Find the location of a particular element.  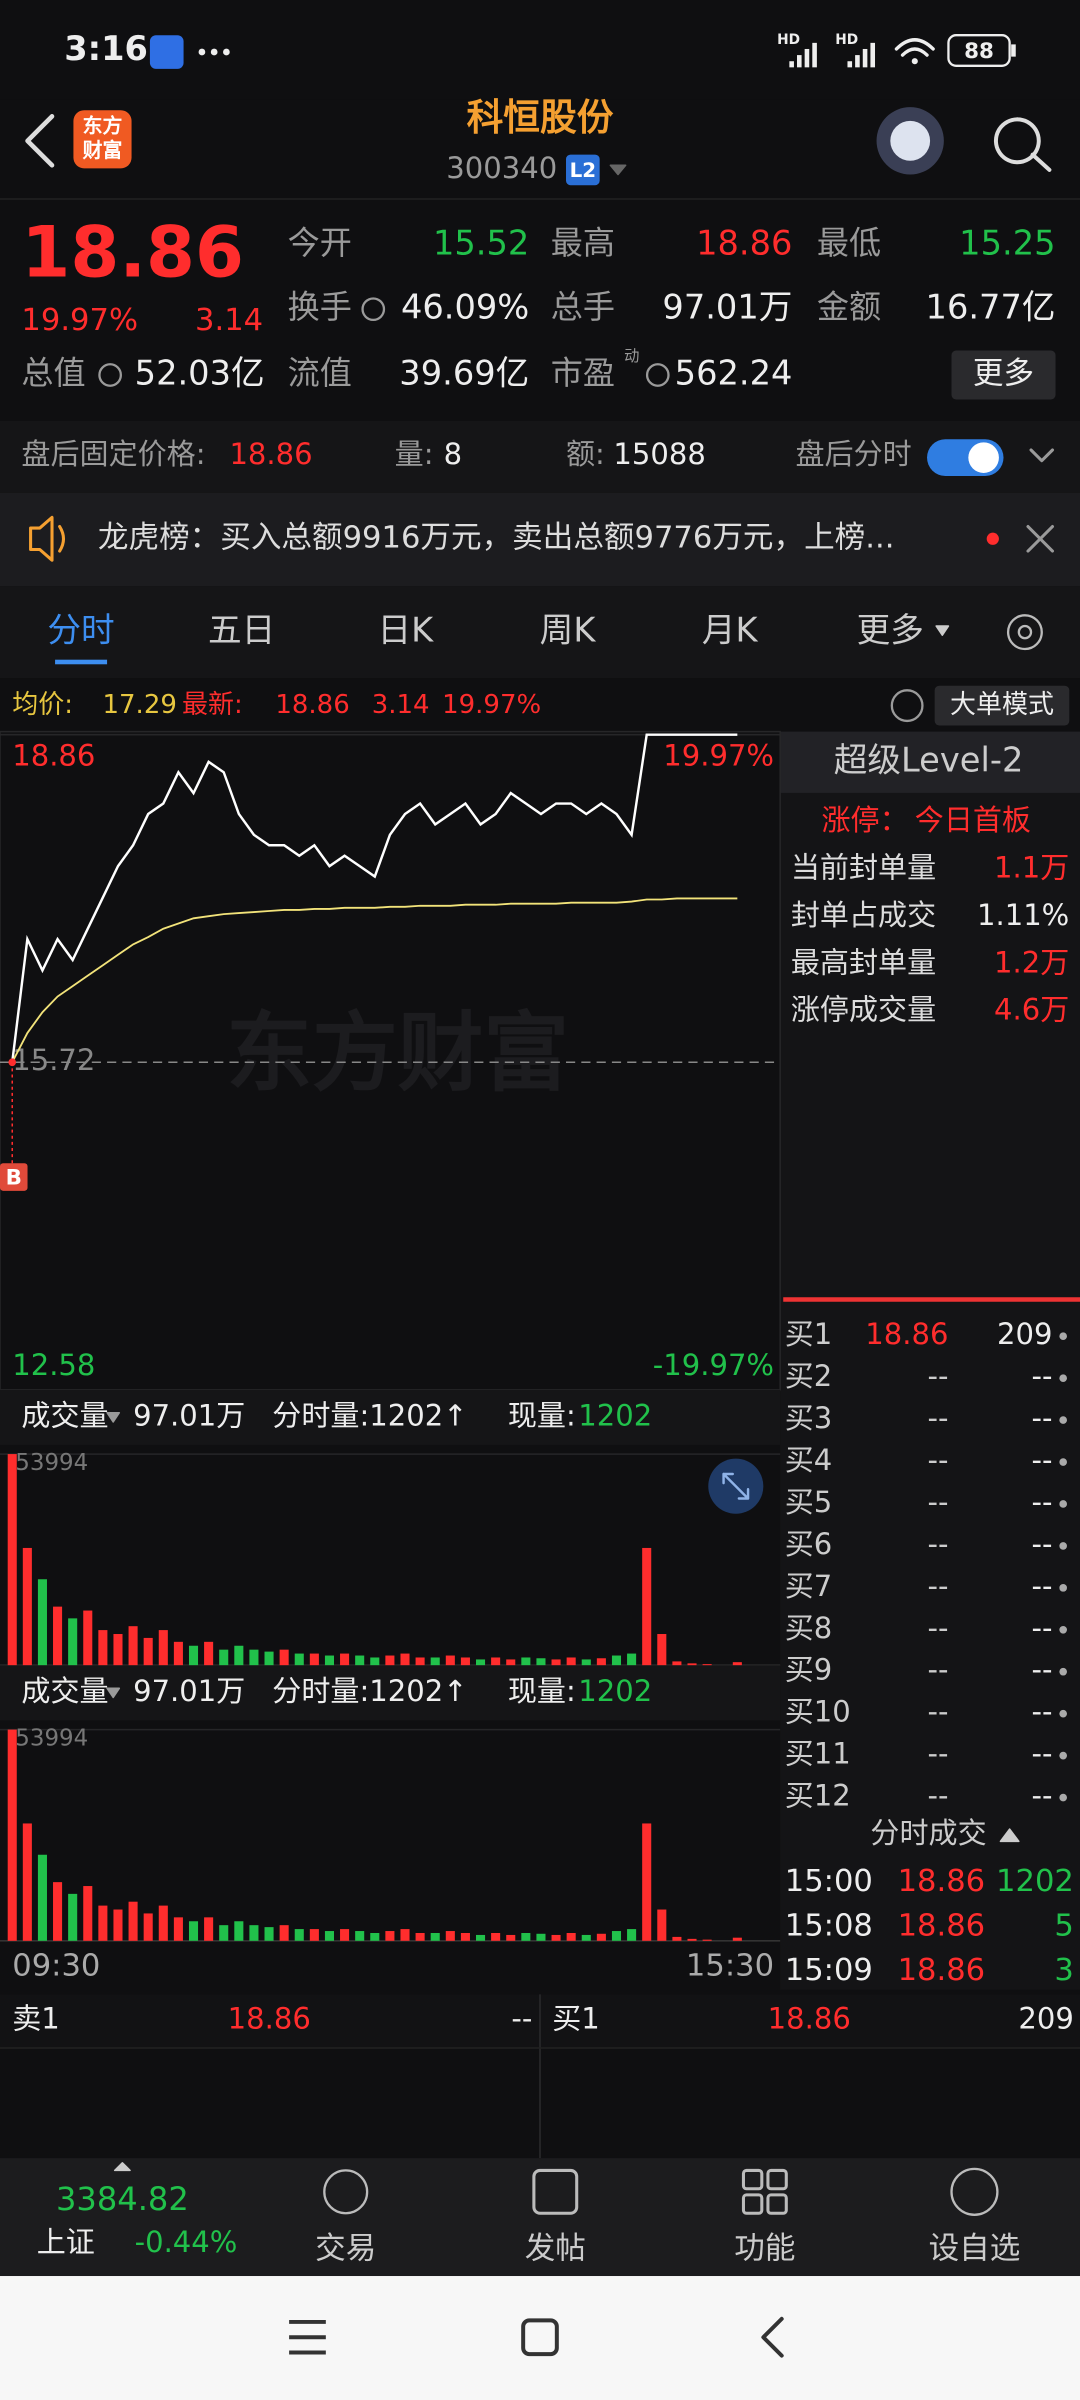

quote-label: 流值 is located at coordinates (320, 373).